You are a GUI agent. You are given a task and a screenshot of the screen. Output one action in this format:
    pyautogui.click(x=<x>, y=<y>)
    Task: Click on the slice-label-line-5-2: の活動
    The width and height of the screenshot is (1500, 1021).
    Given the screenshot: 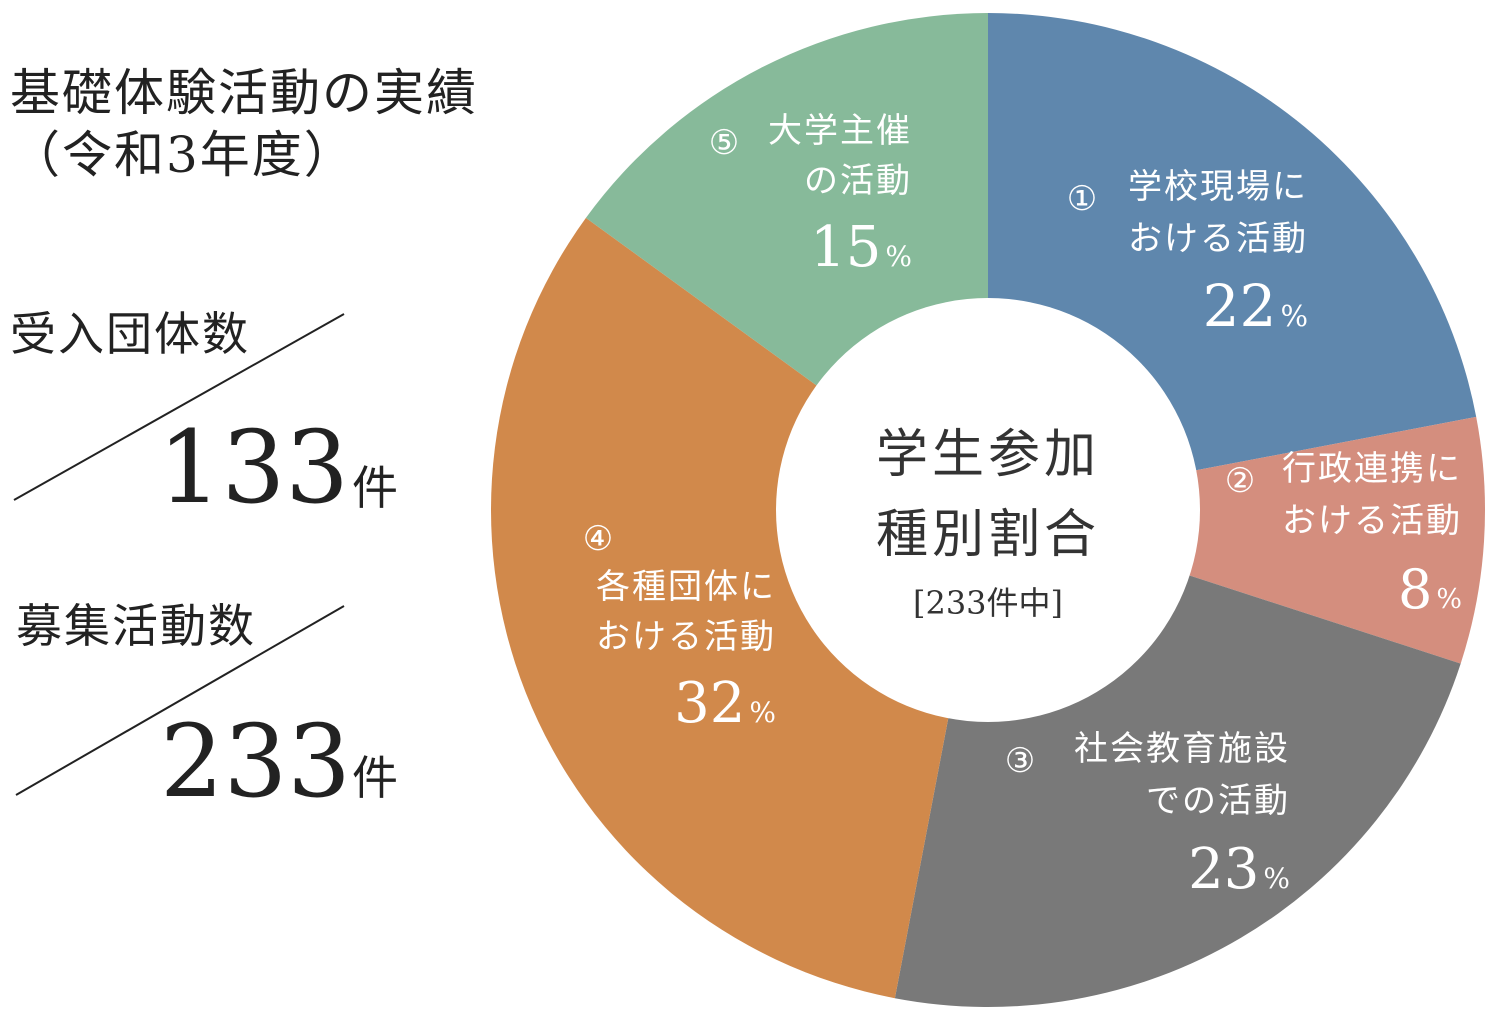 What is the action you would take?
    pyautogui.click(x=858, y=181)
    